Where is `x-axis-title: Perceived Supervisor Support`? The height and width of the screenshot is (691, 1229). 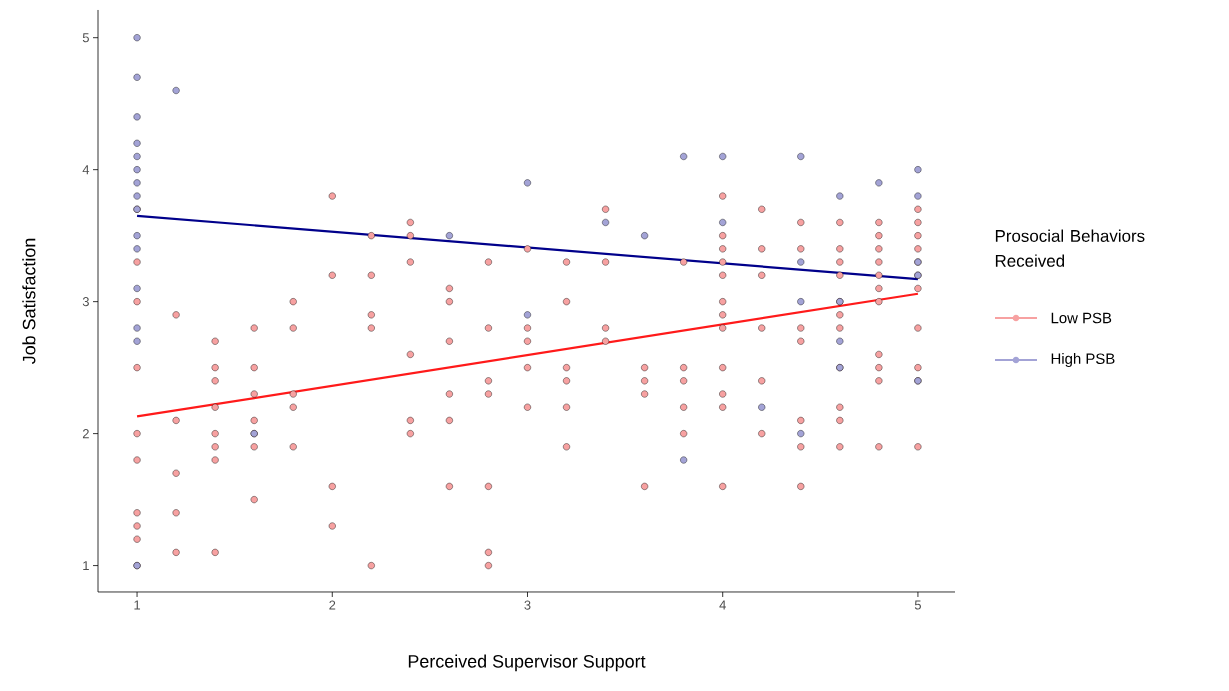
x-axis-title: Perceived Supervisor Support is located at coordinates (527, 663).